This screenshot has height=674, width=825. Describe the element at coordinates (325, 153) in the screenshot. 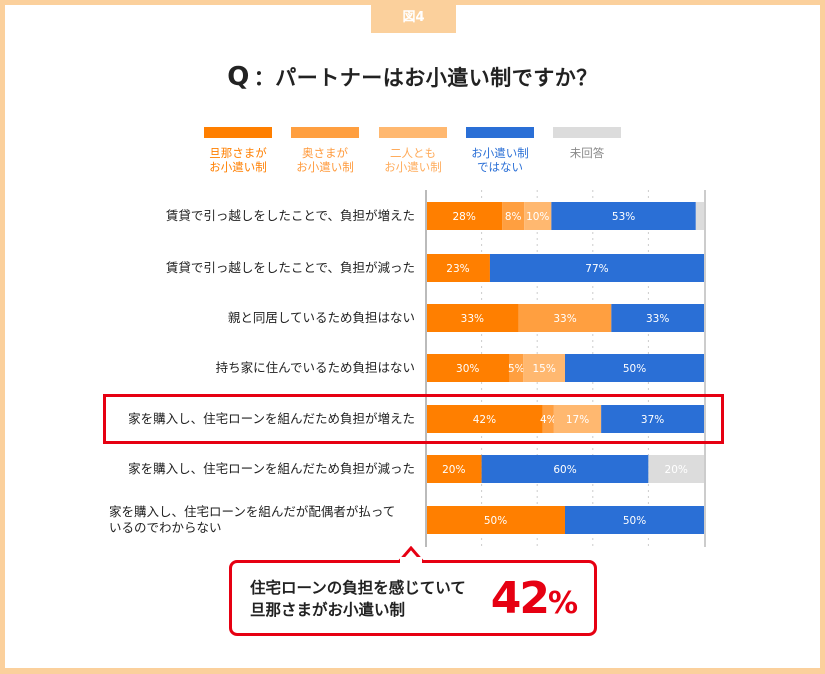

I see `legend-label-line1: 奥さまが` at that location.